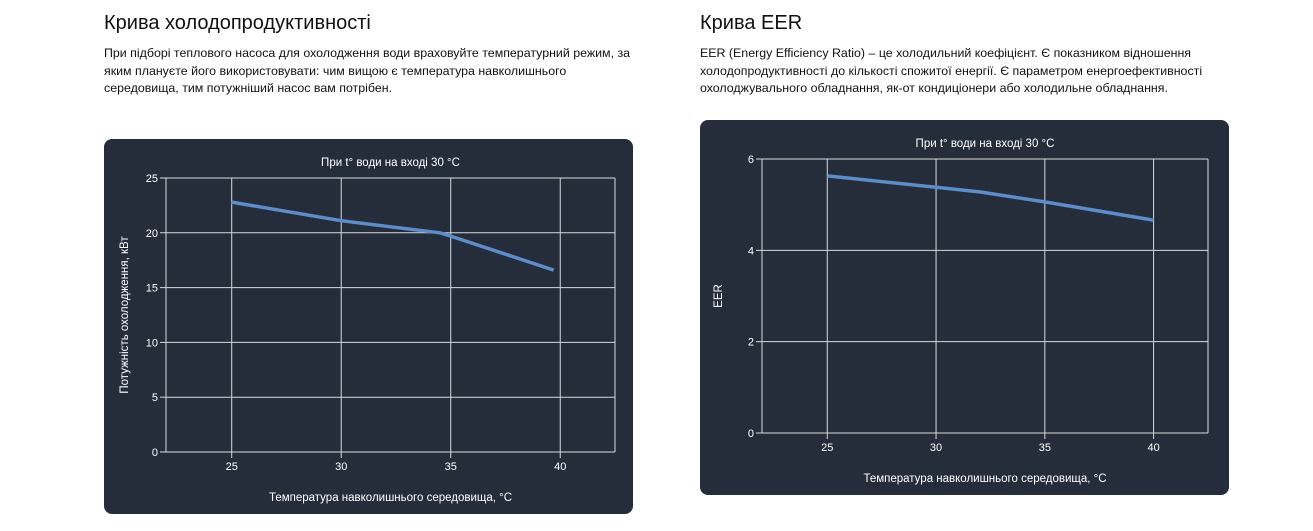  What do you see at coordinates (393, 236) in the screenshot?
I see `series-line-cooling-capacity` at bounding box center [393, 236].